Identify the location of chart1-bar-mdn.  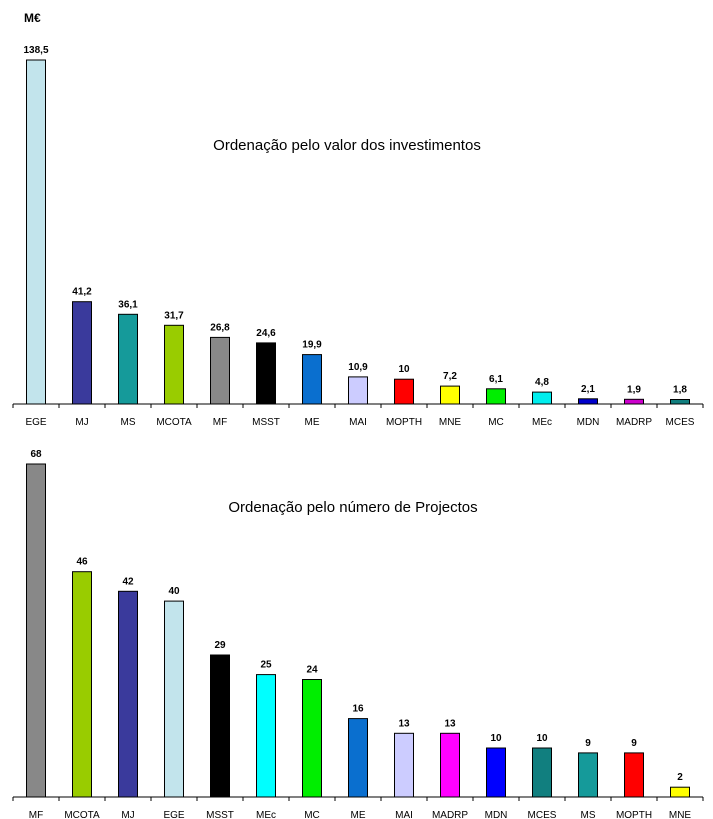
(588, 401).